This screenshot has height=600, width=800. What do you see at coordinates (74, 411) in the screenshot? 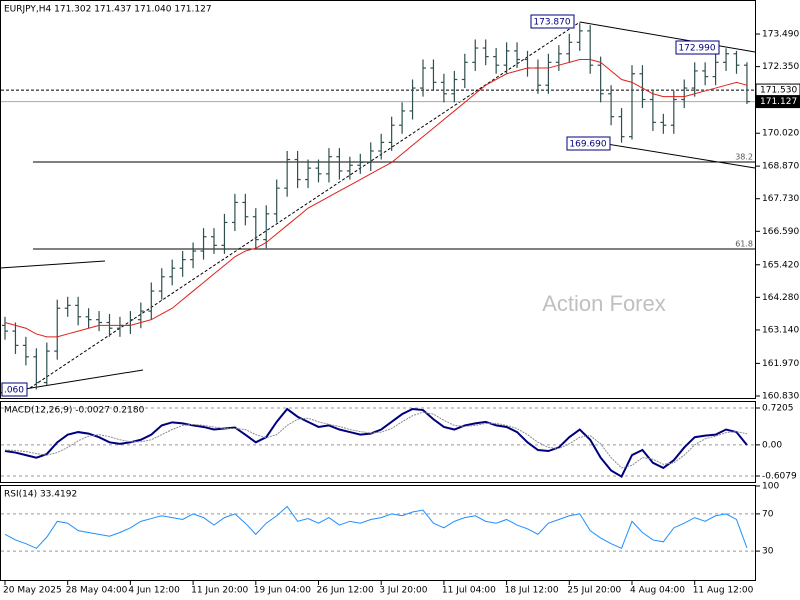
I see `macd-title: MACD(12,26,9) -0.0027 0.2180` at bounding box center [74, 411].